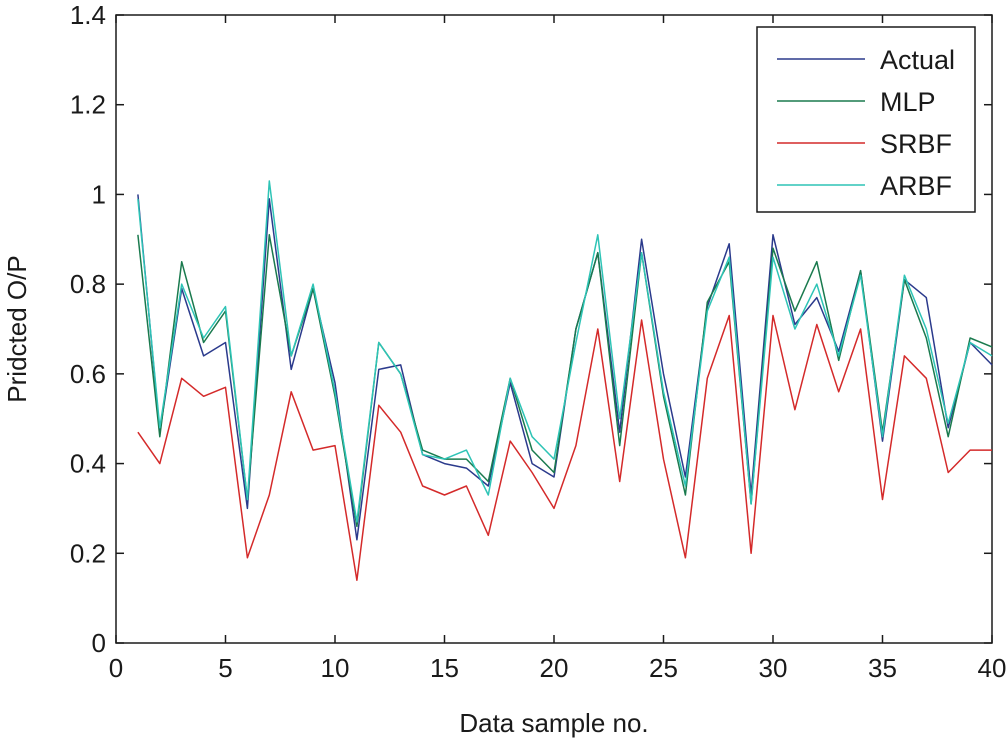 The height and width of the screenshot is (742, 1008). I want to click on y-tick-label: 1.4, so click(88, 15).